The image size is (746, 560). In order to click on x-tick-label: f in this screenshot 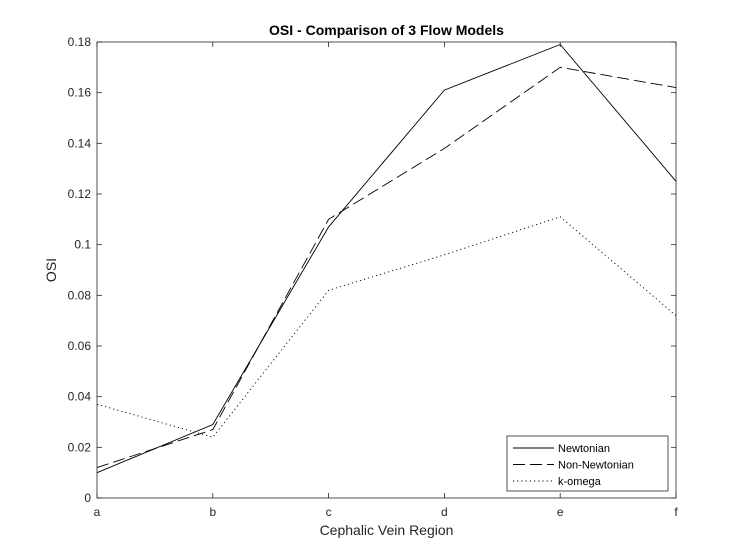, I will do `click(676, 512)`.